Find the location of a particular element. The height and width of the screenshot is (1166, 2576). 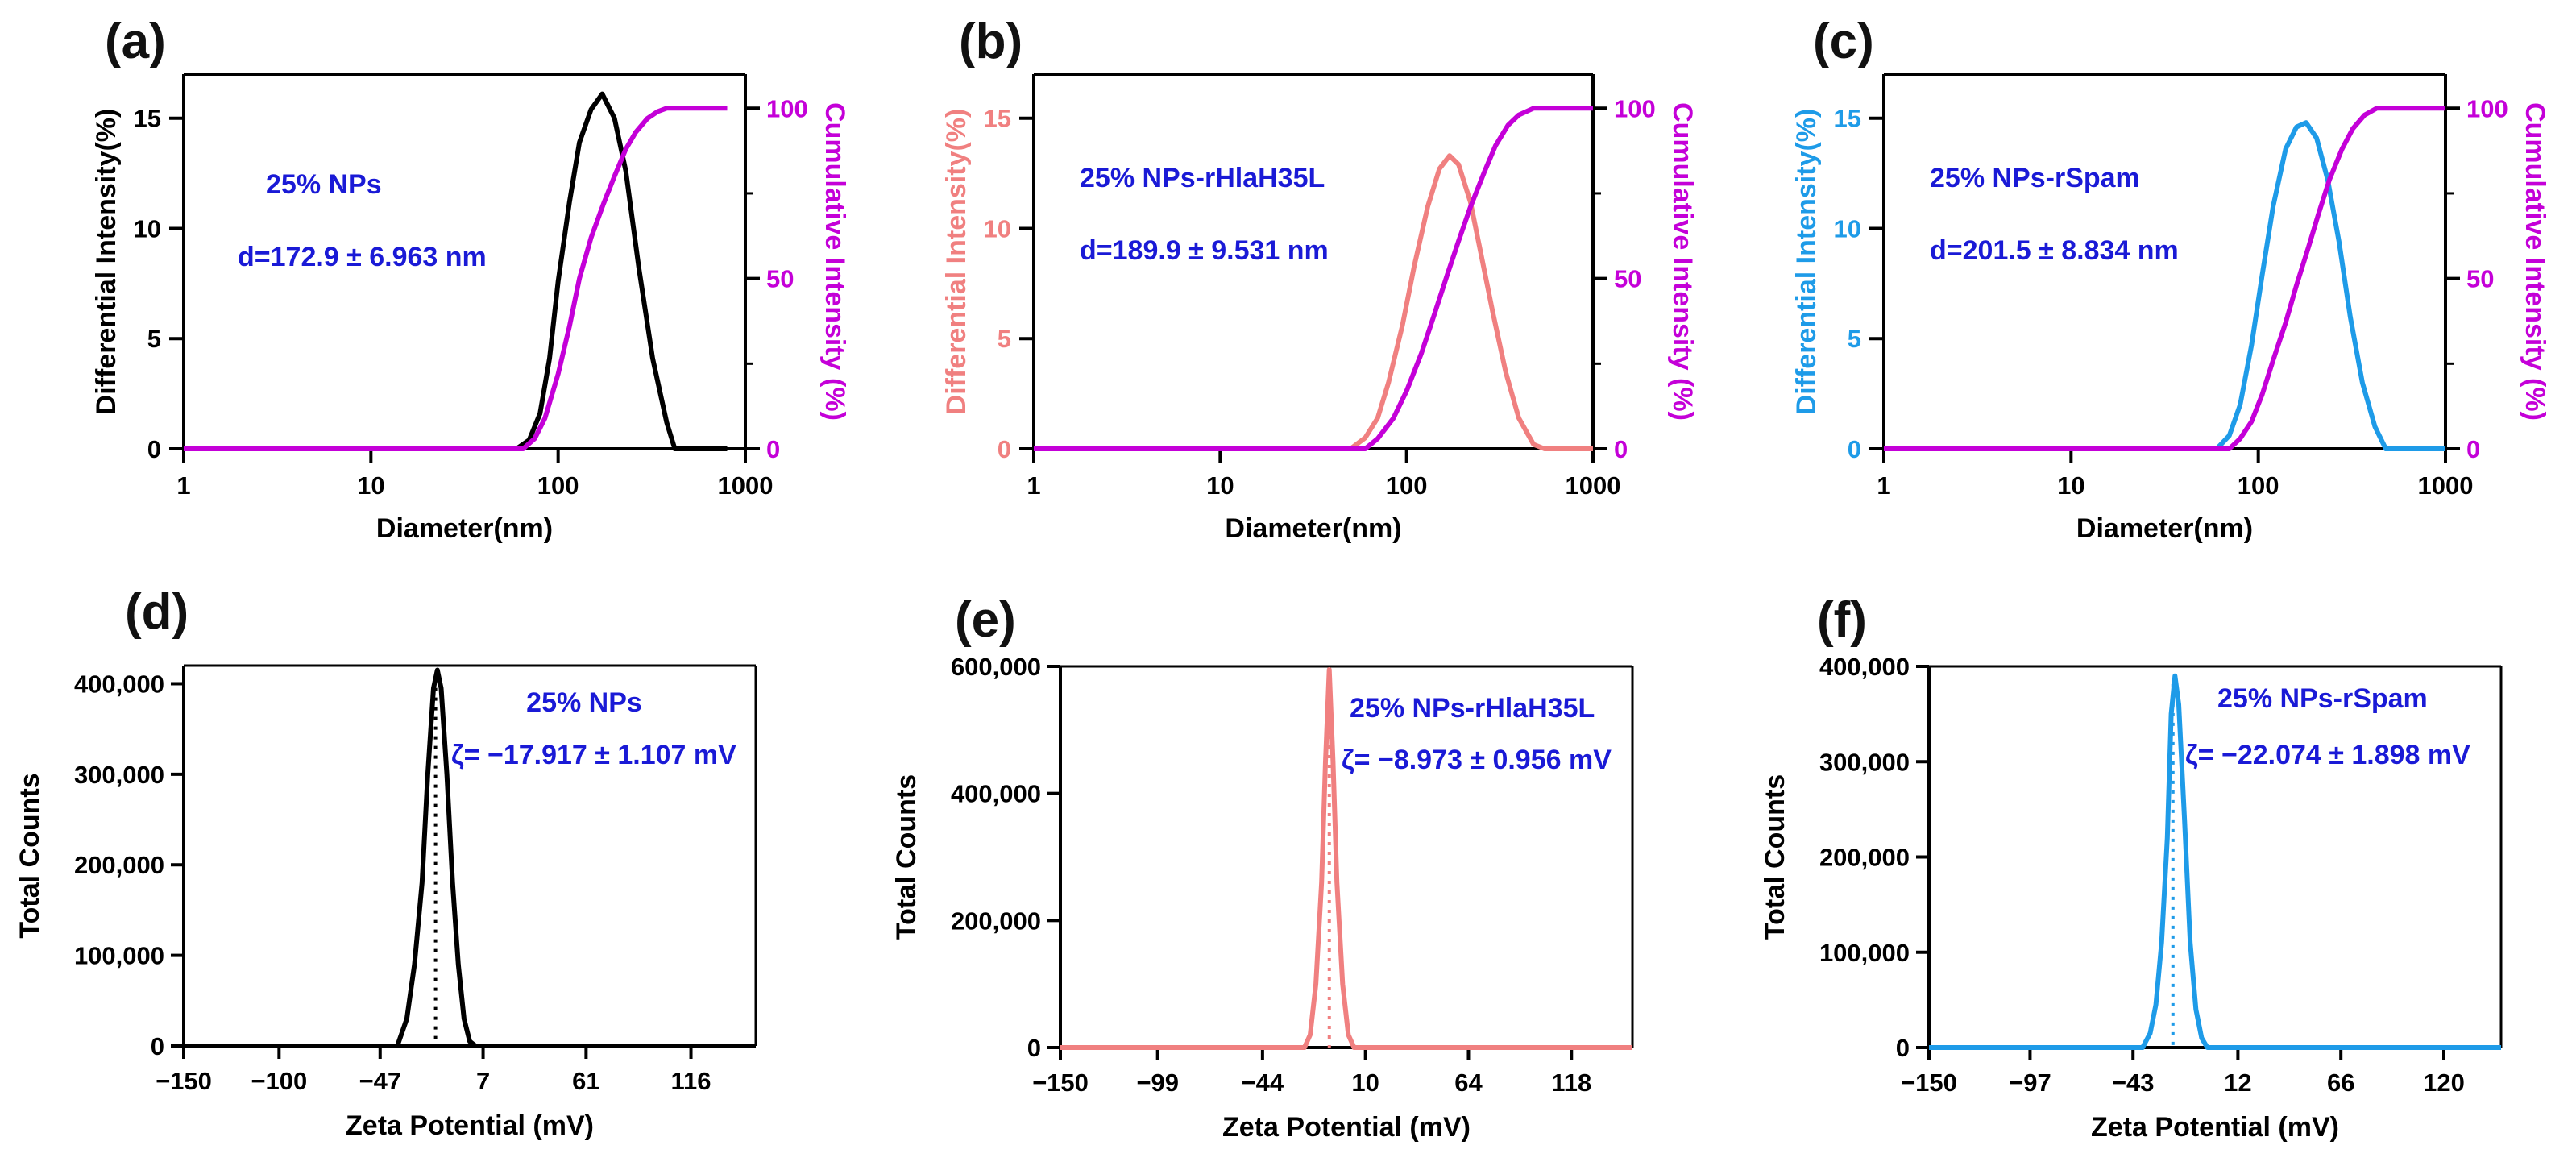

x-tick-label: 118 is located at coordinates (1571, 1082).